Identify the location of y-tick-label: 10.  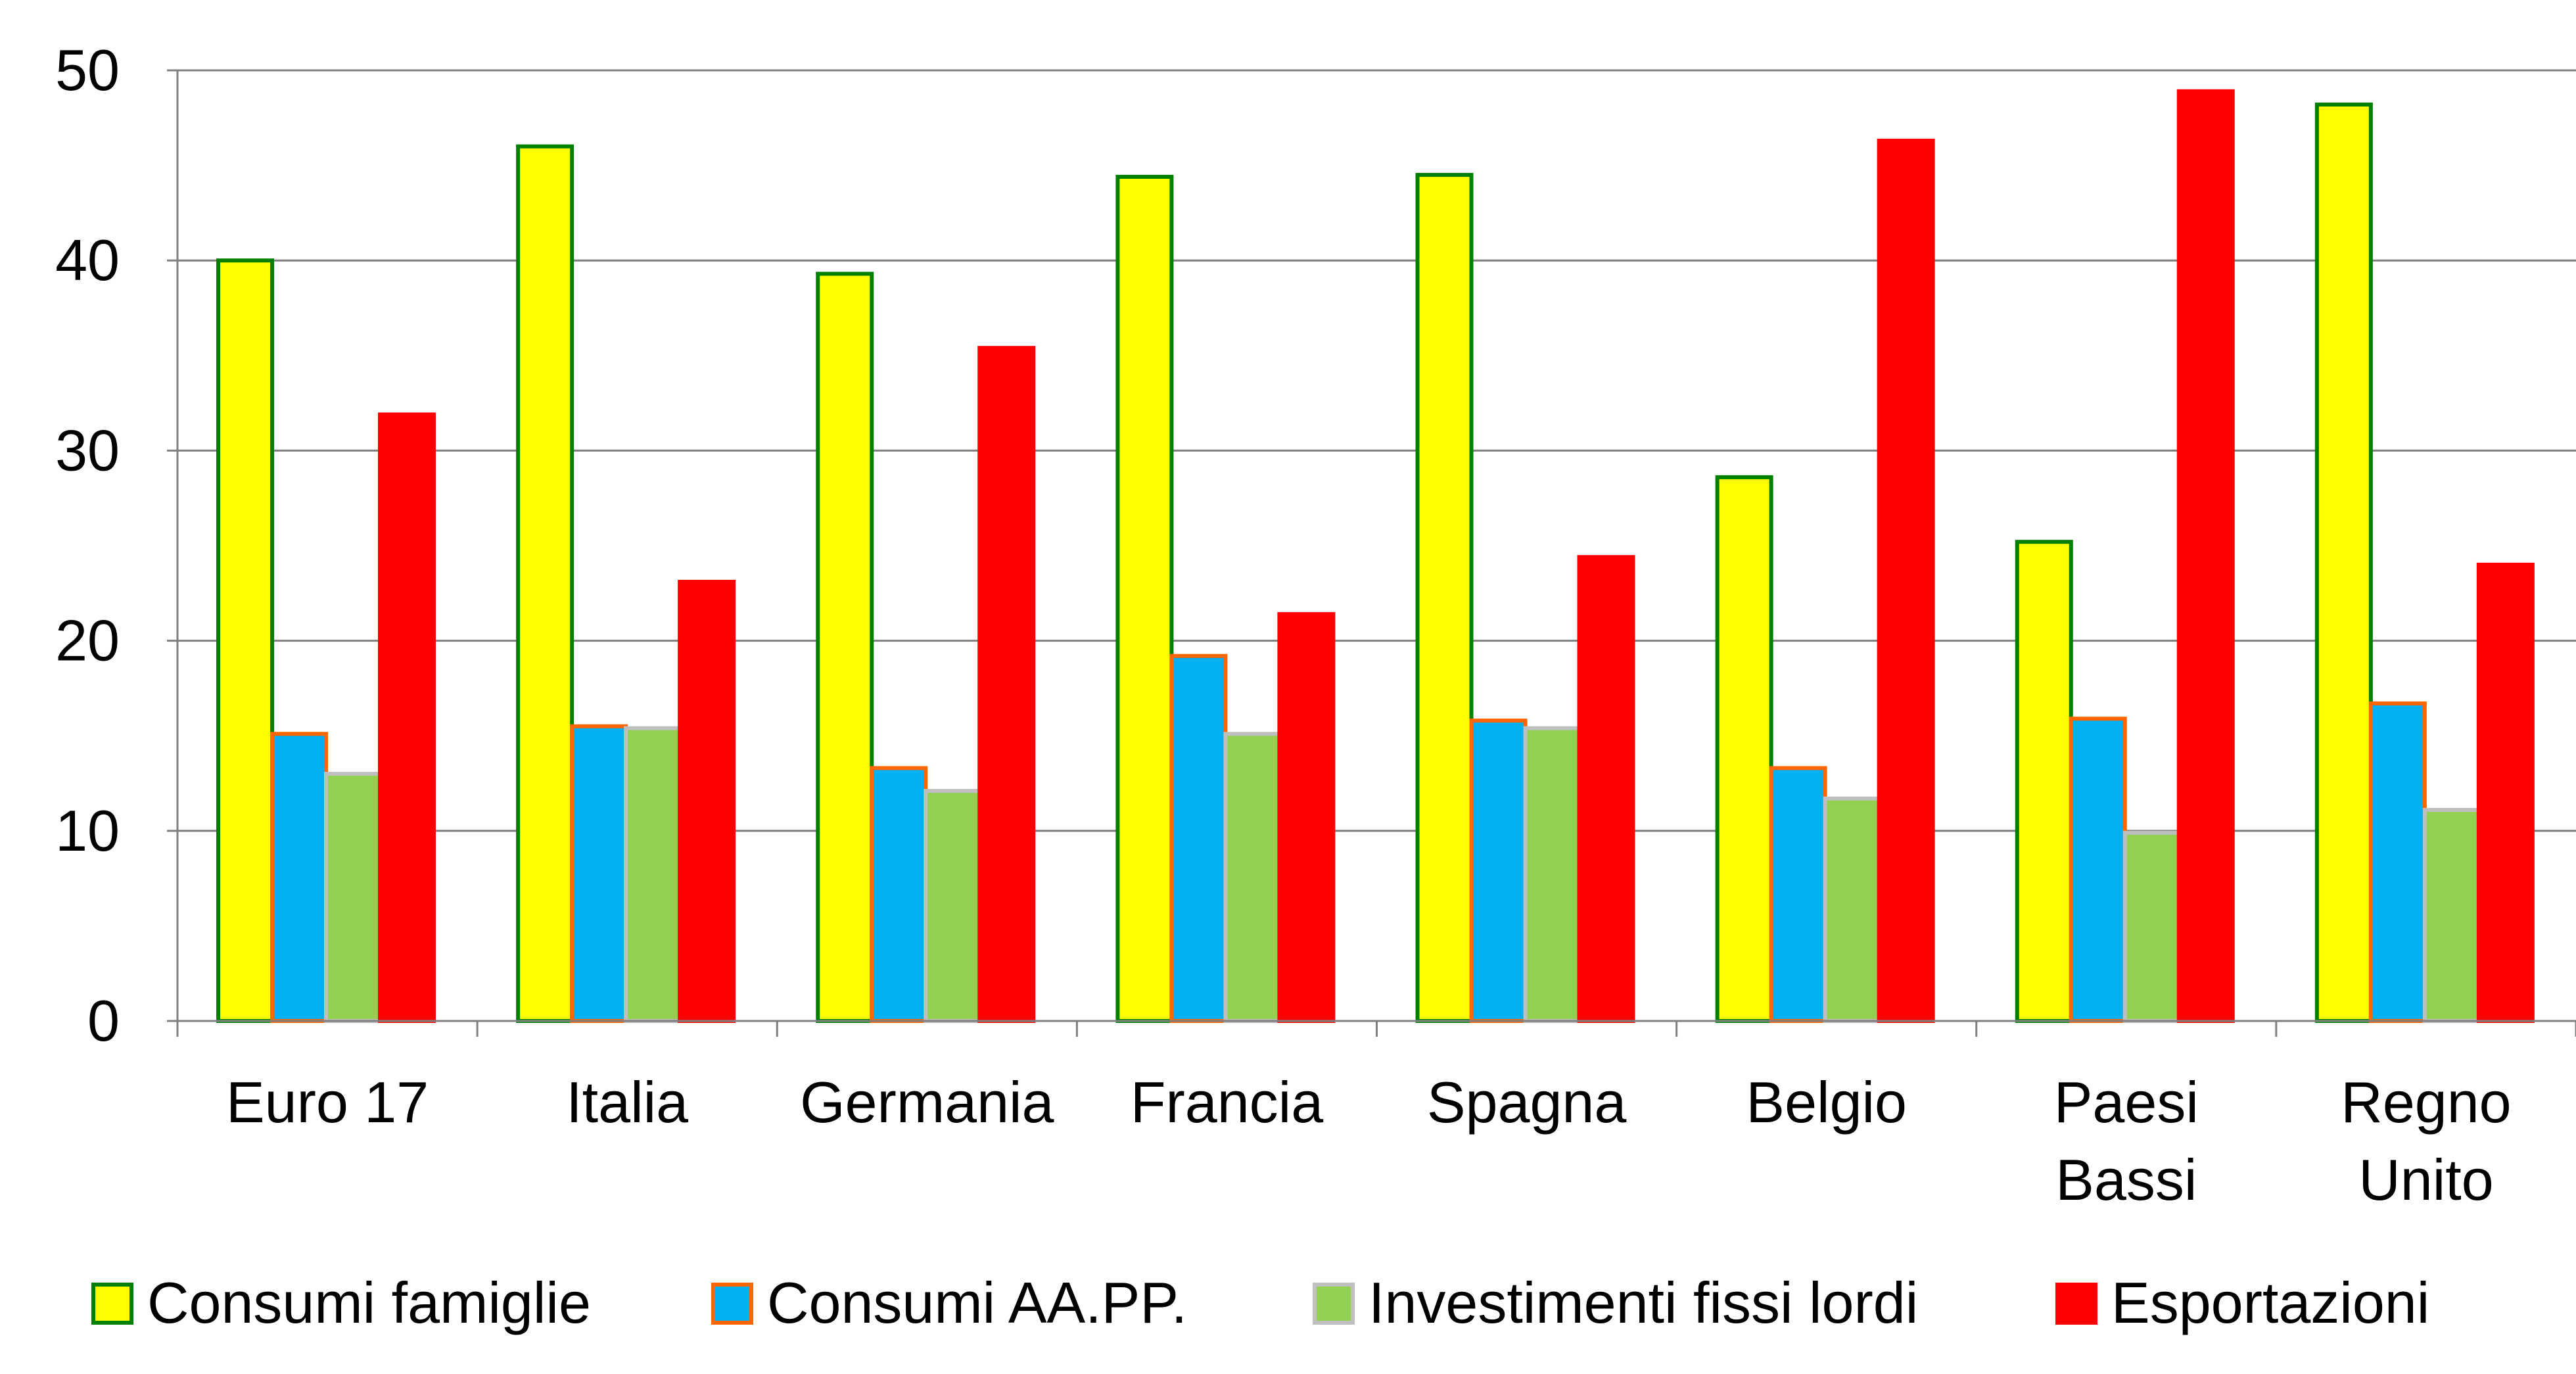
(87, 830).